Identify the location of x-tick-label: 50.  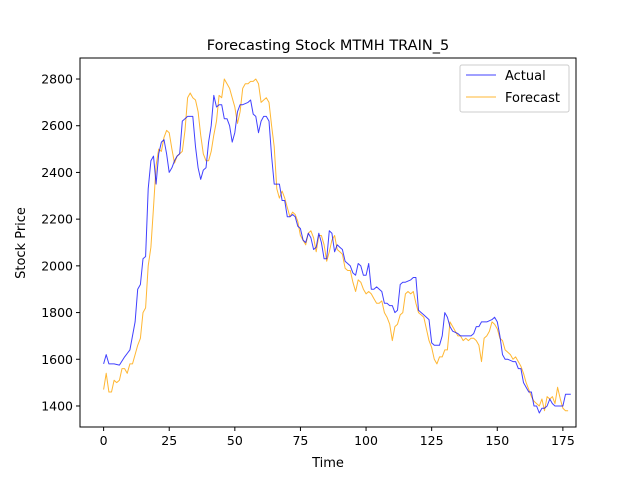
(235, 440).